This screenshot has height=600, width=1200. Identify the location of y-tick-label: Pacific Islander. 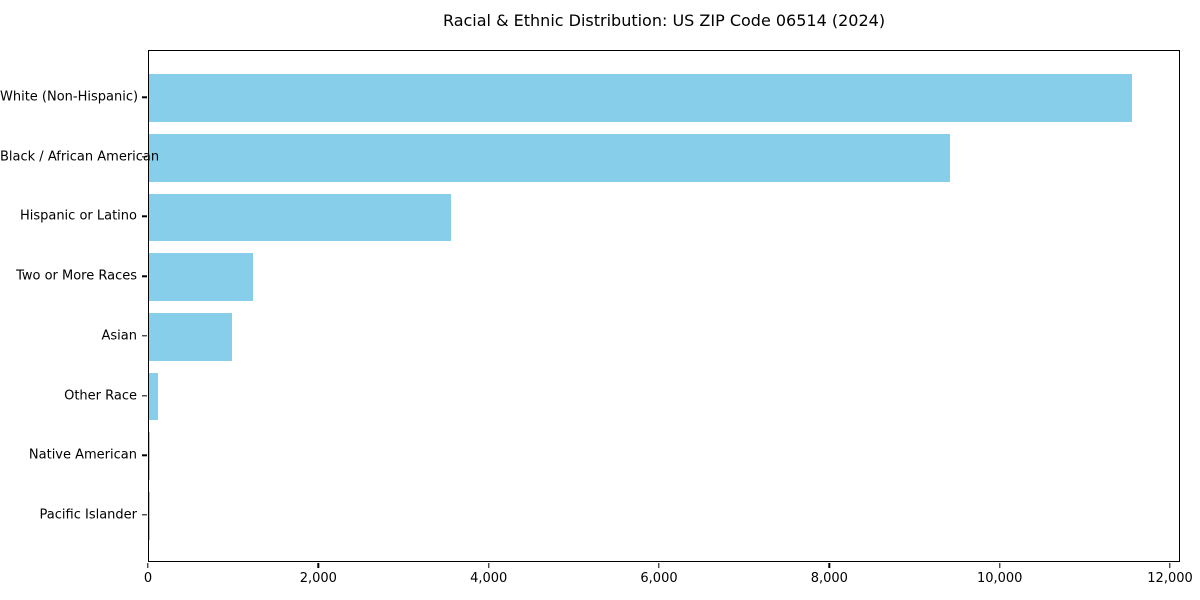
(88, 515).